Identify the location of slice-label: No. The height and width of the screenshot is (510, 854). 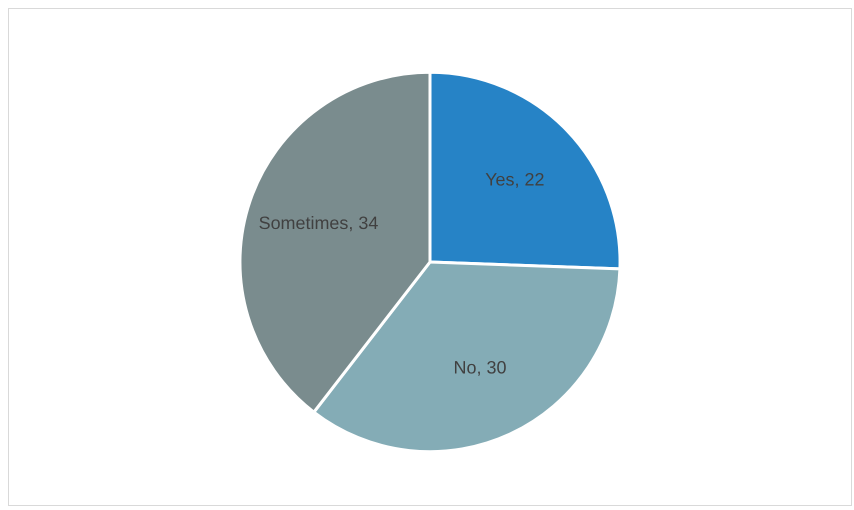
(465, 367).